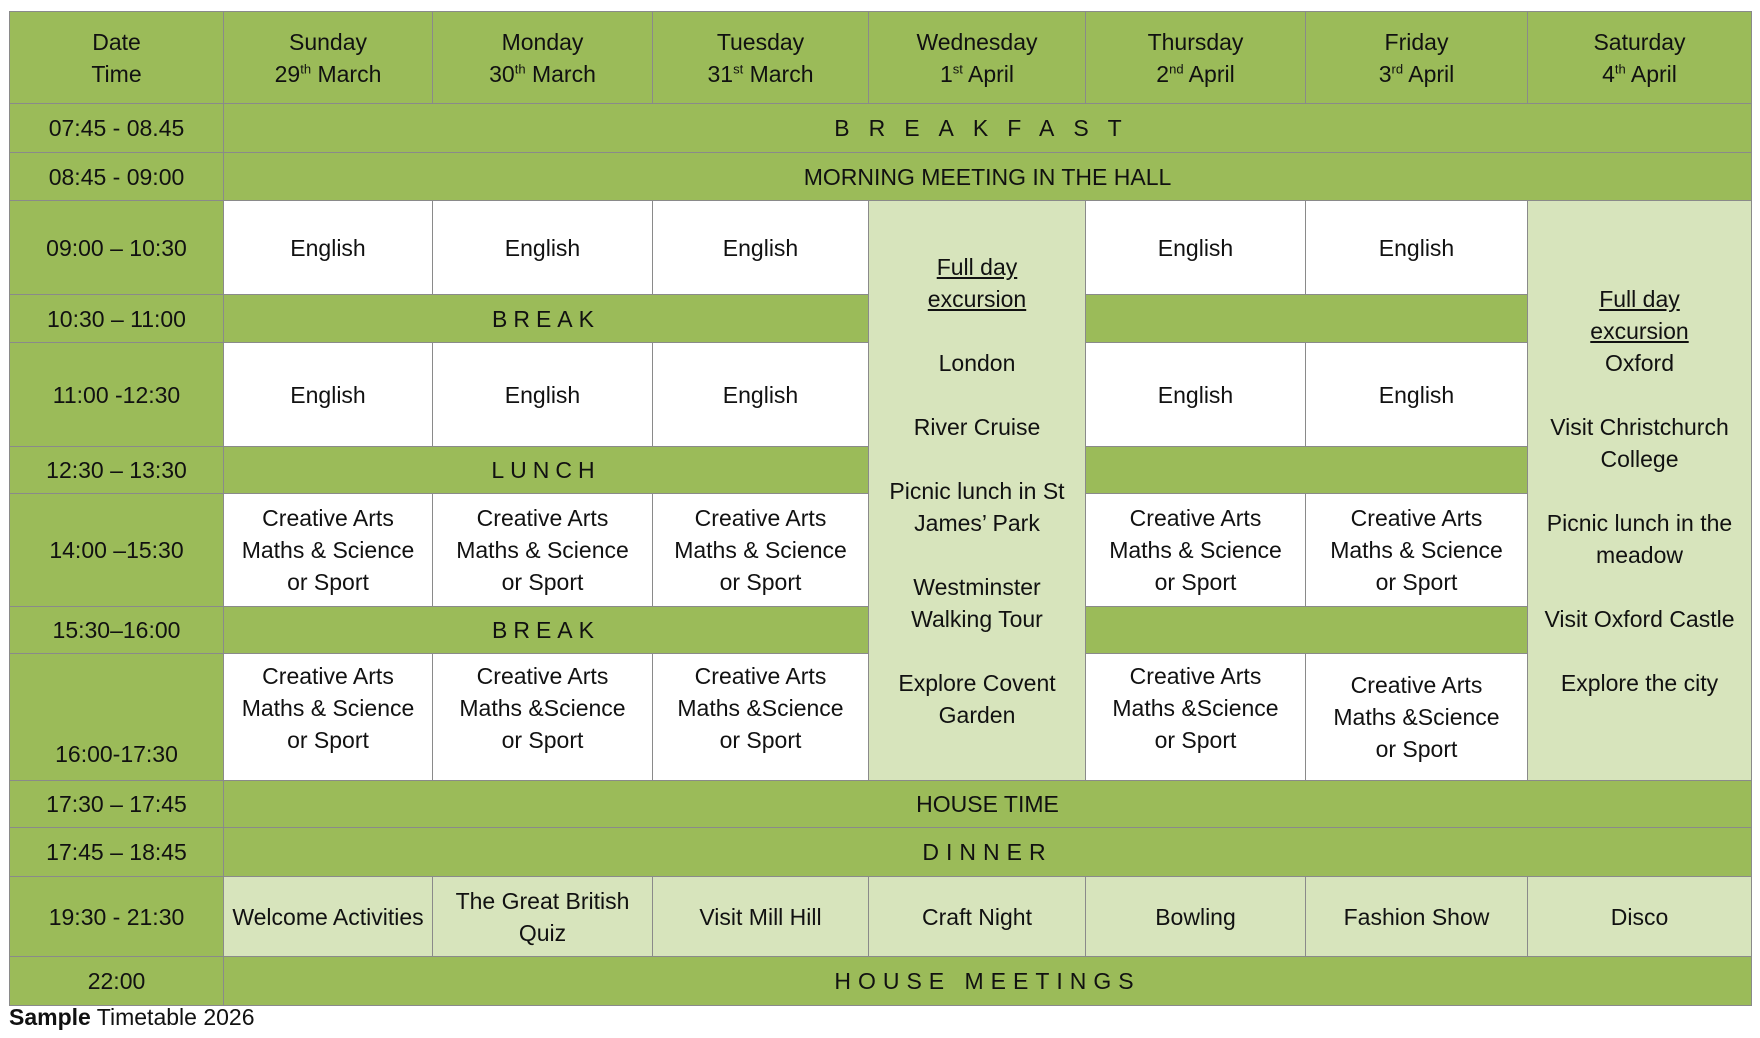 This screenshot has width=1760, height=1038. Describe the element at coordinates (116, 981) in the screenshot. I see `time-cell: 22:00` at that location.